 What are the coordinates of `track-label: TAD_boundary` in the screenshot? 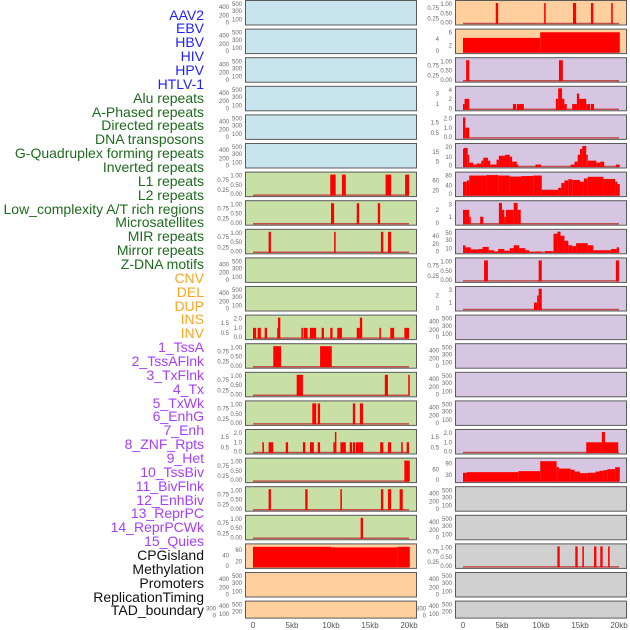 It's located at (157, 610).